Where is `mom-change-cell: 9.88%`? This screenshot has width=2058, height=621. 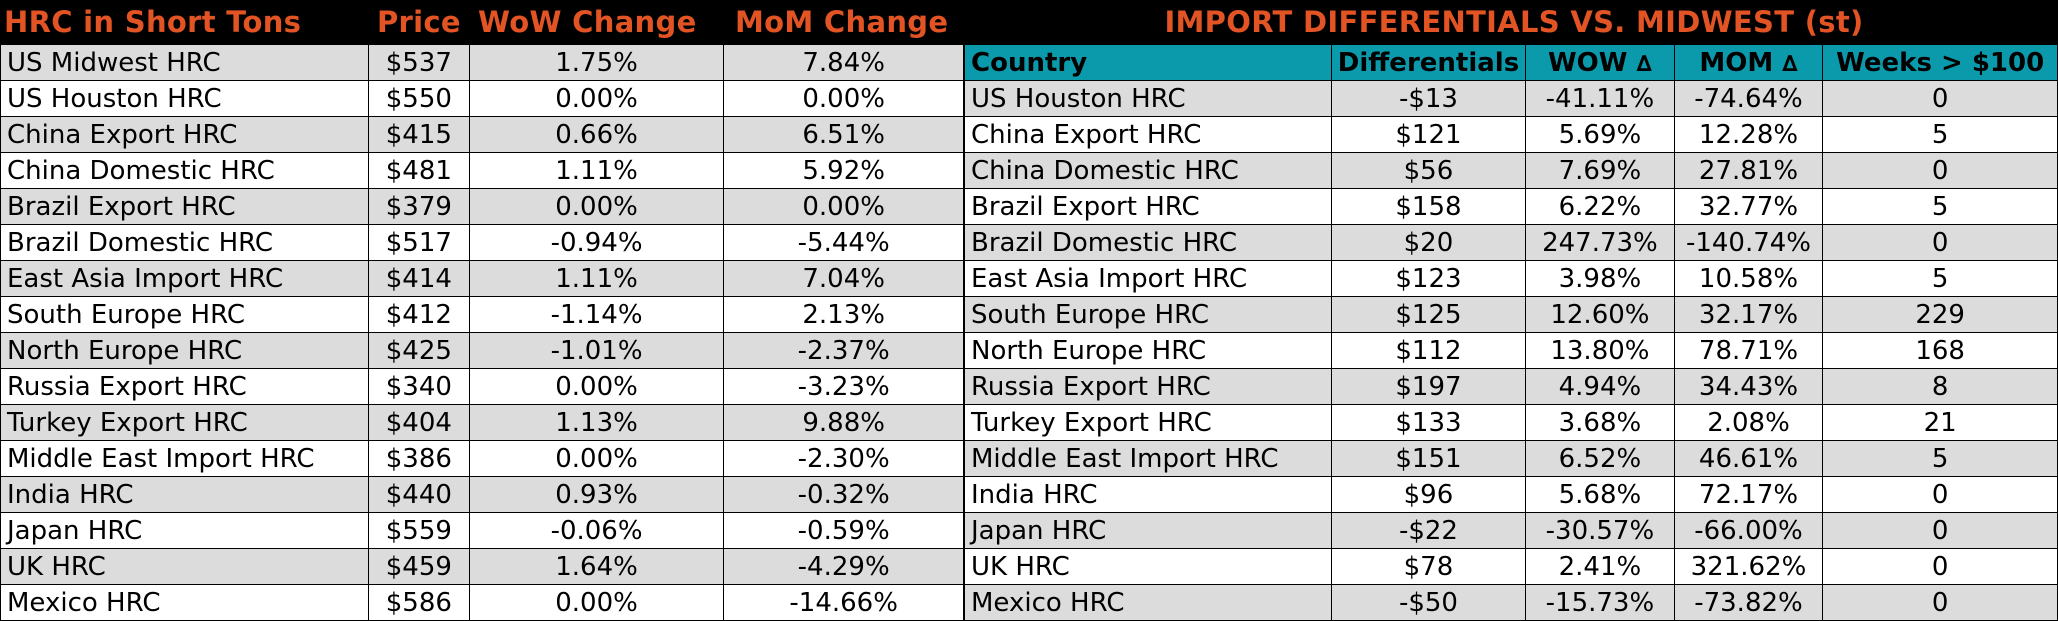 mom-change-cell: 9.88% is located at coordinates (843, 422).